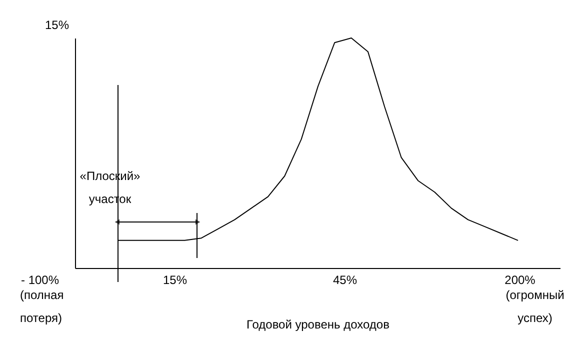 Image resolution: width=576 pixels, height=346 pixels. Describe the element at coordinates (345, 280) in the screenshot. I see `text: 45%` at that location.